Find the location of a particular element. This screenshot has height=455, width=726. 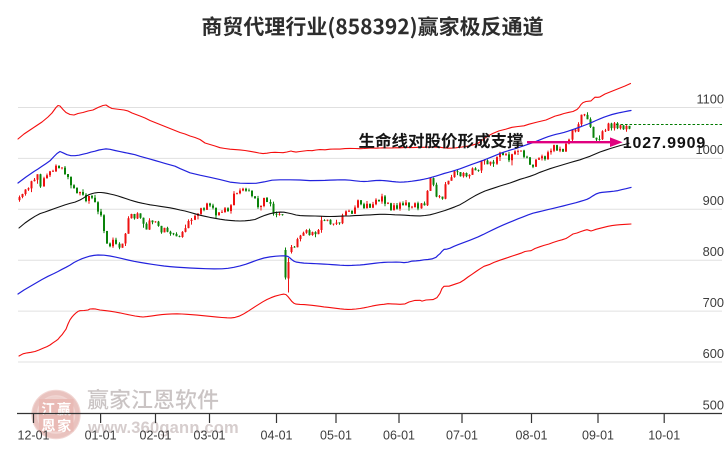

svg-text: 1027.9909 is located at coordinates (664, 143).